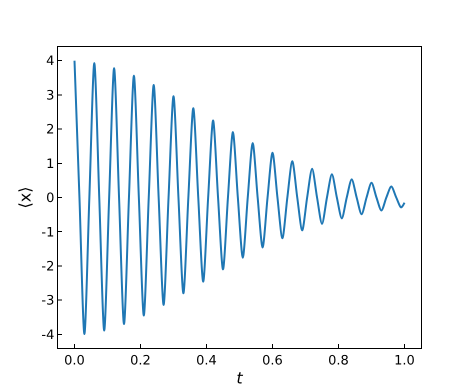  What do you see at coordinates (404, 361) in the screenshot?
I see `x-tick-label: 1.0` at bounding box center [404, 361].